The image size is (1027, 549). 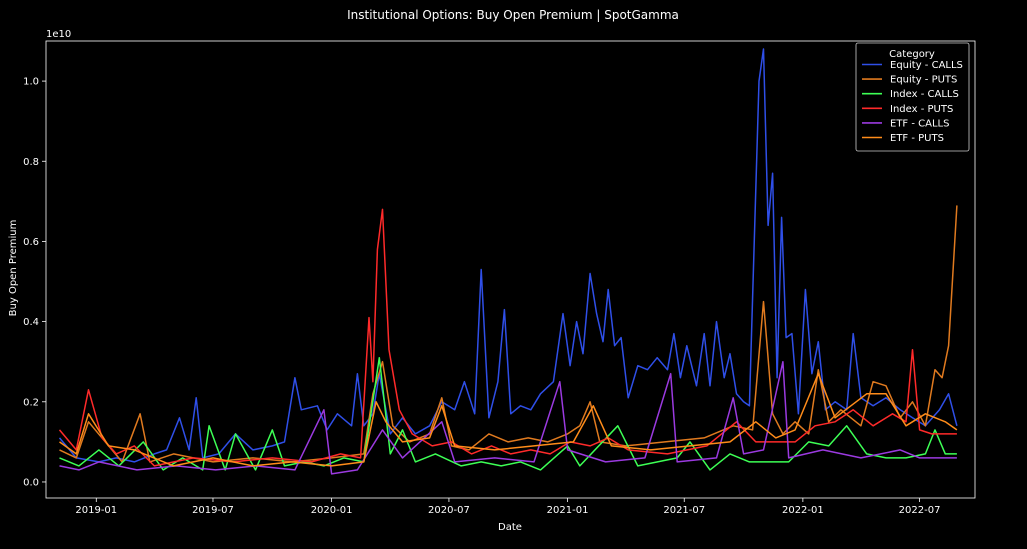 What do you see at coordinates (213, 510) in the screenshot?
I see `x-tick-label: 2019-07` at bounding box center [213, 510].